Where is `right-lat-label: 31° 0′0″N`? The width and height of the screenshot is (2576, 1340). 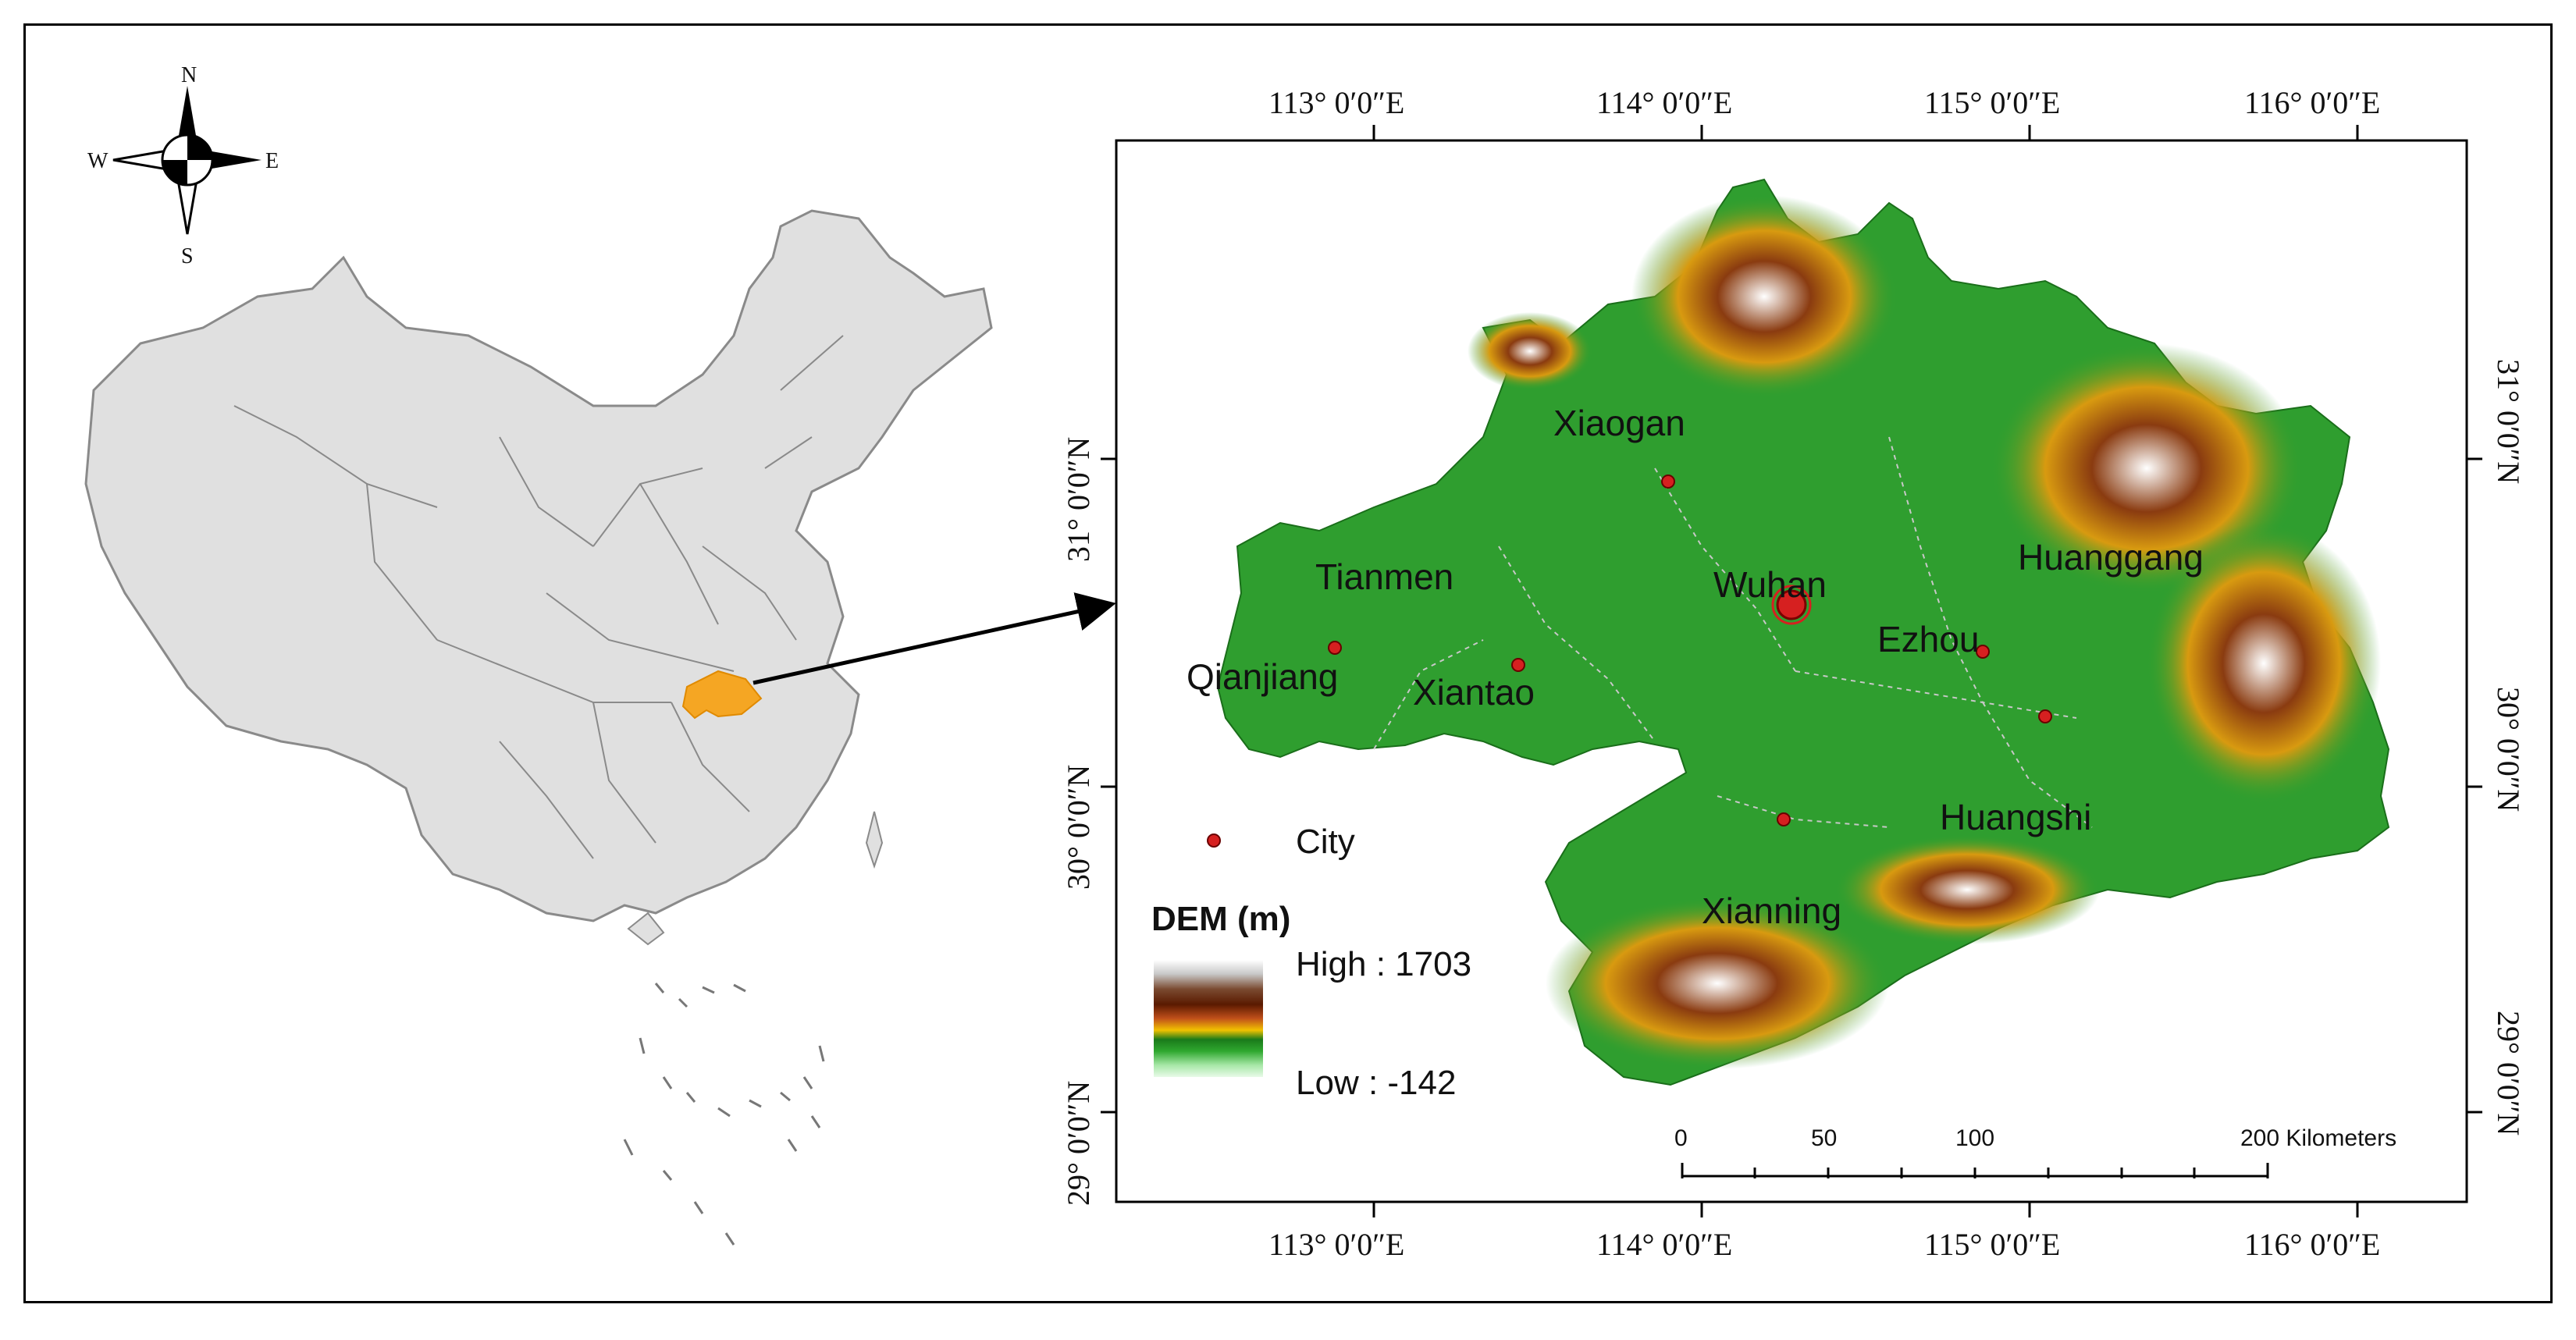 right-lat-label: 31° 0′0″N is located at coordinates (2508, 421).